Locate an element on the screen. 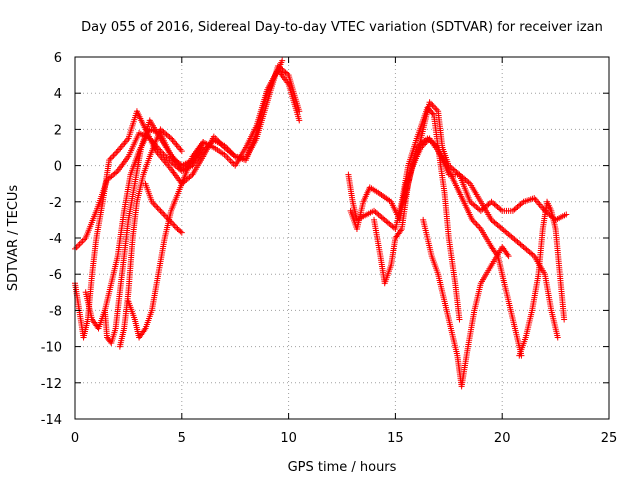 The width and height of the screenshot is (640, 480). y-tick-label: 4 is located at coordinates (58, 94).